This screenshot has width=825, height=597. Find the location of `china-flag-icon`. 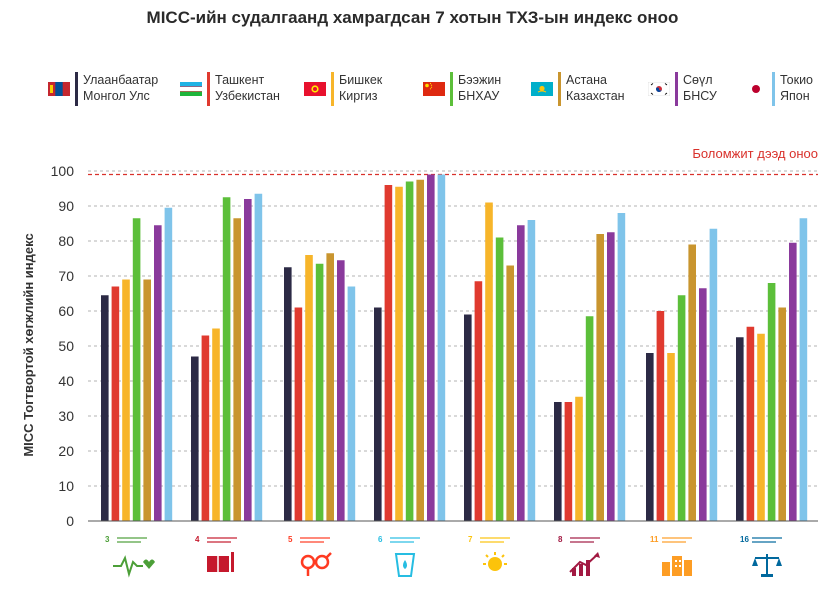

china-flag-icon is located at coordinates (434, 89).